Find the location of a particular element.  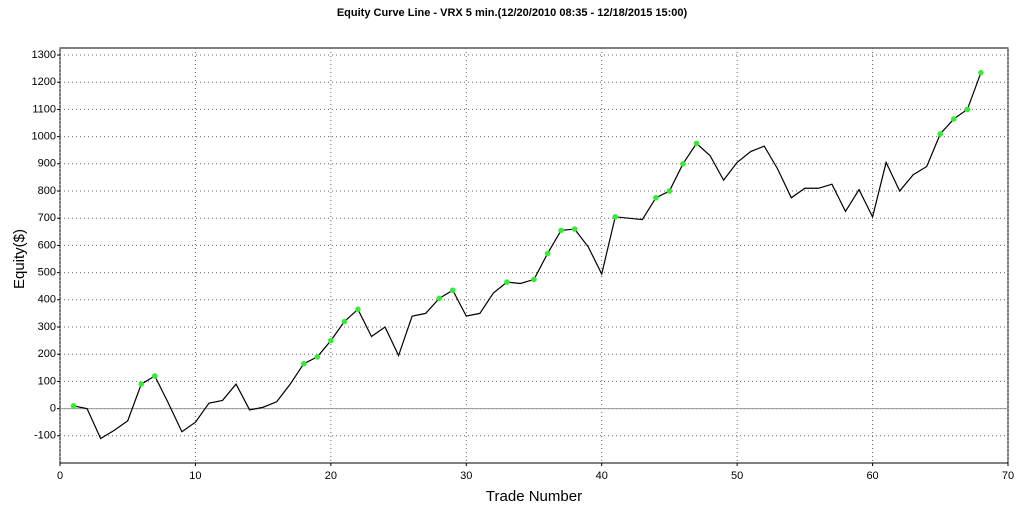

x-axis-title: Trade Number is located at coordinates (534, 496).